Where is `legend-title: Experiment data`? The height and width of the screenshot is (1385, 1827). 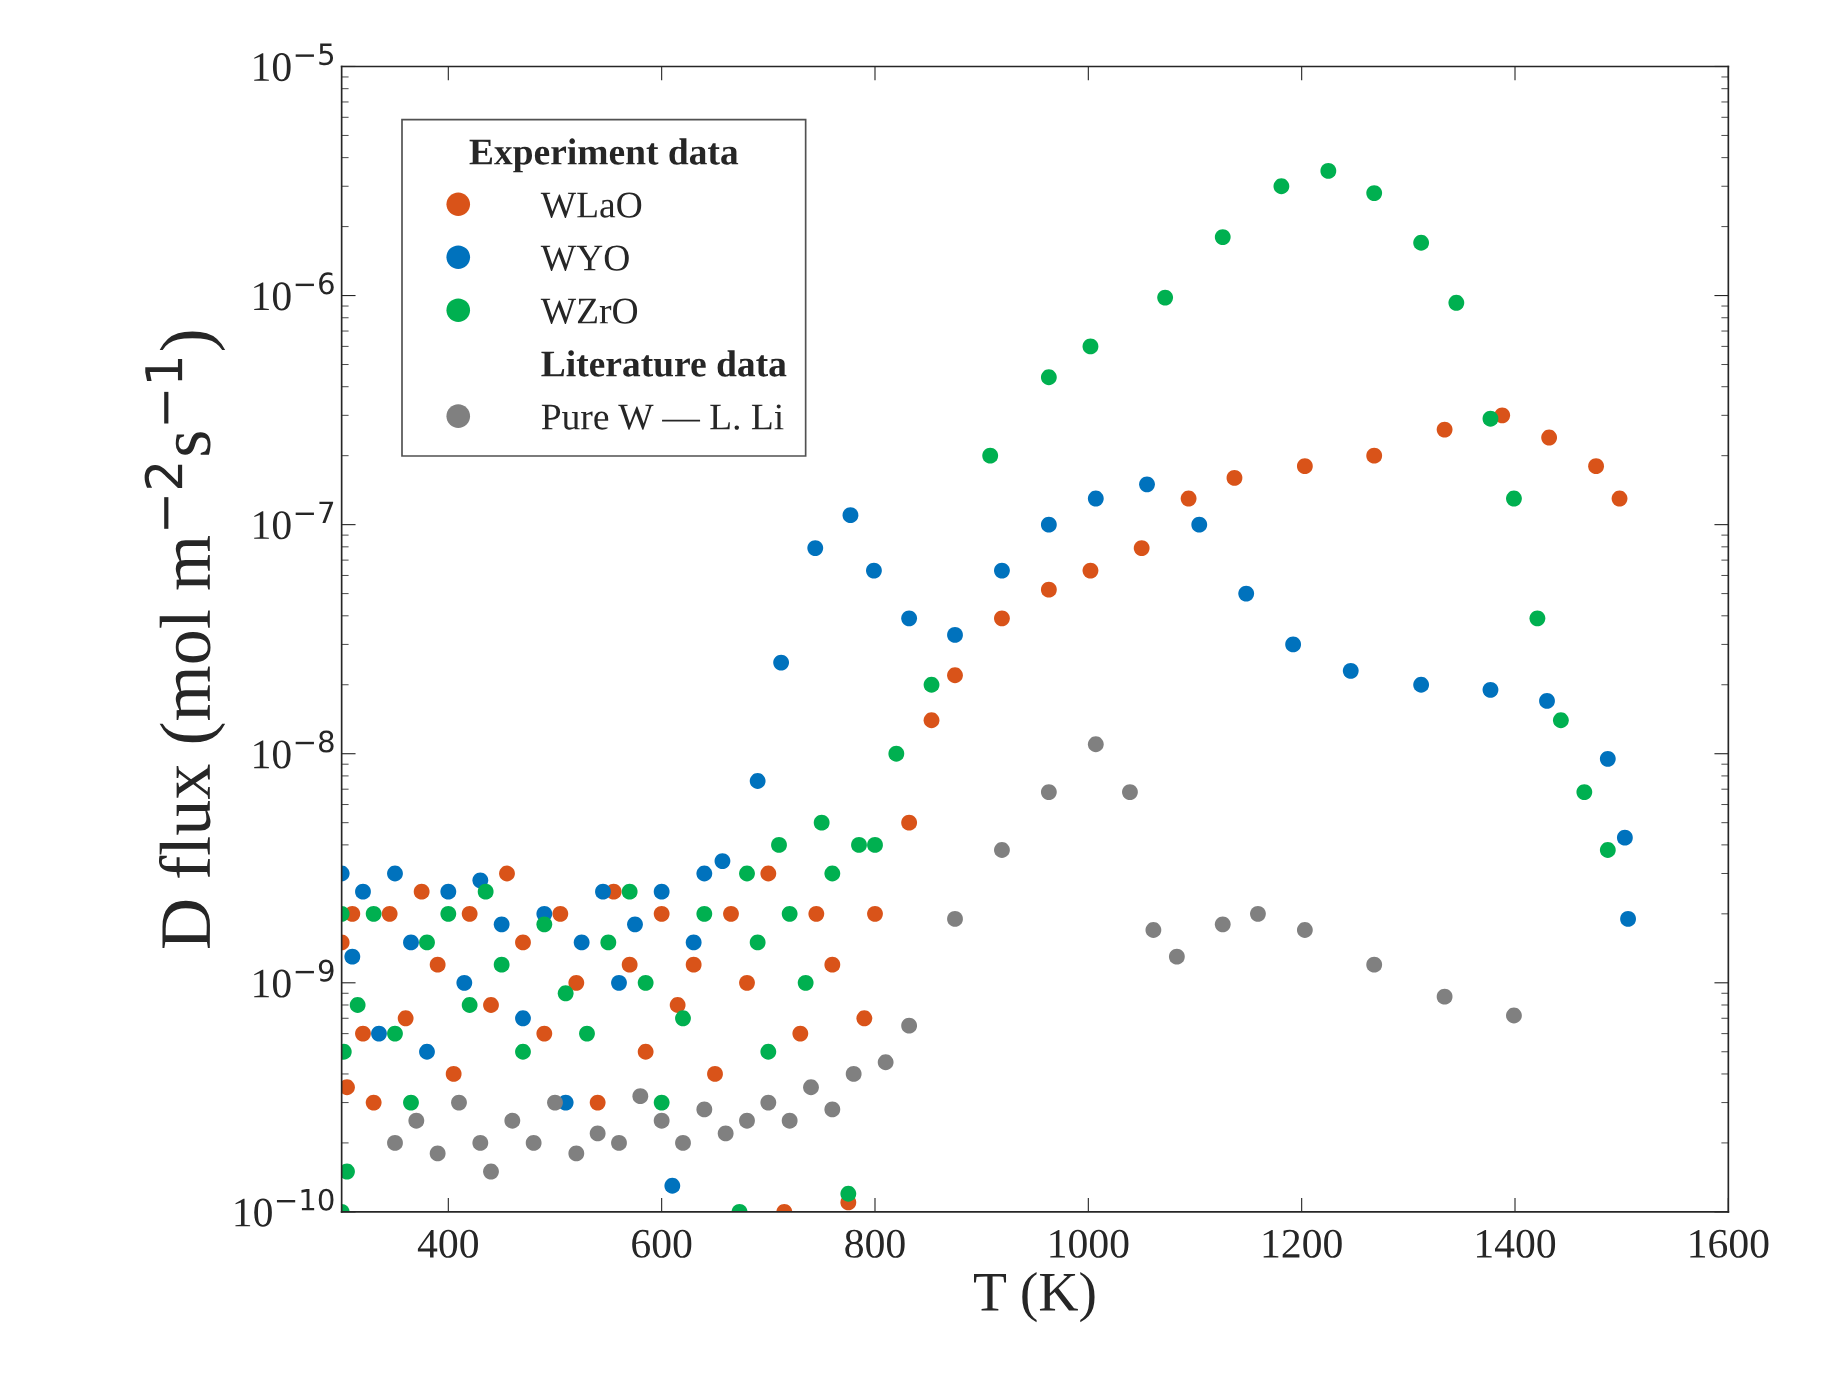
legend-title: Experiment data is located at coordinates (604, 155).